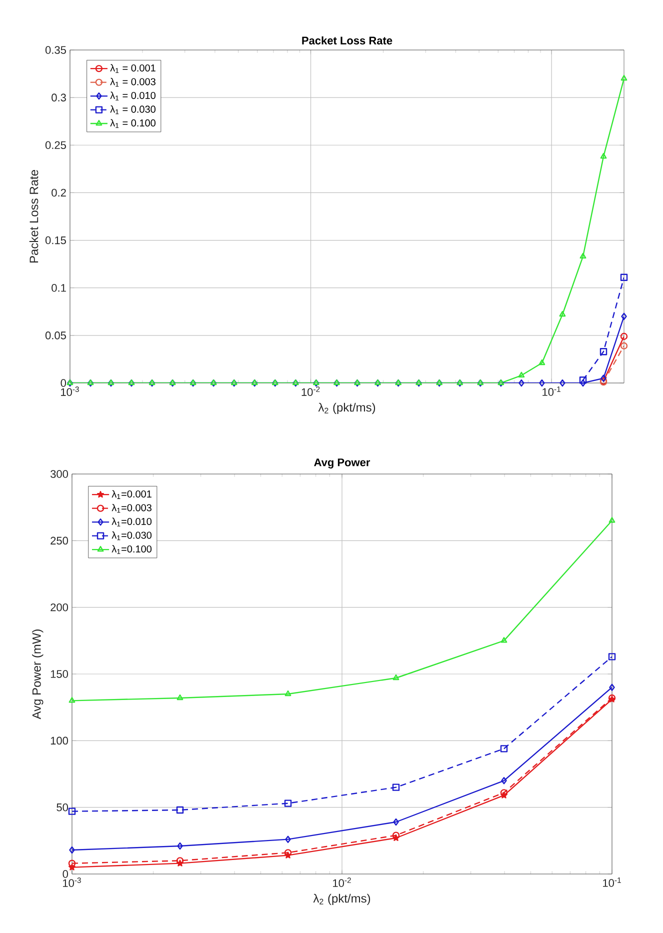 The image size is (663, 933). Describe the element at coordinates (133, 82) in the screenshot. I see `legend-label: λ$_{1}$ = 0.003` at that location.